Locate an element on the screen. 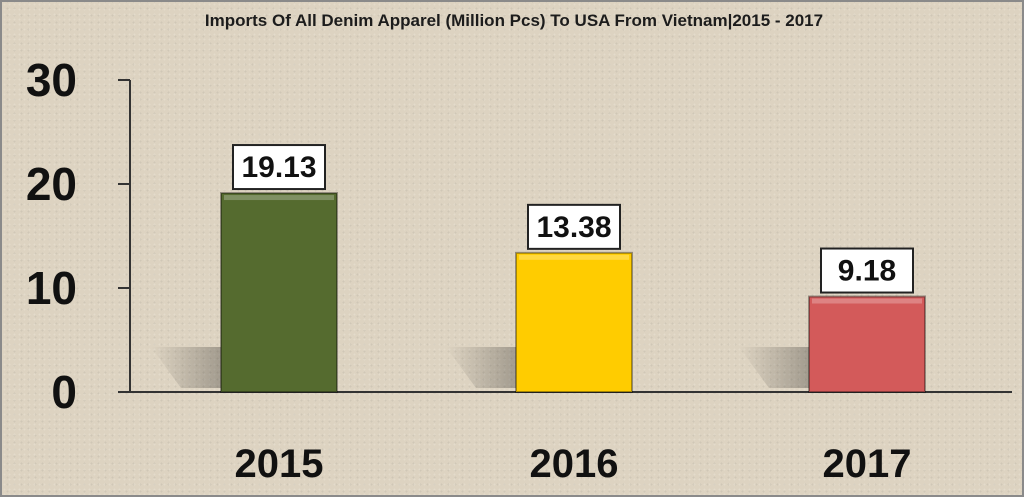 This screenshot has height=499, width=1024. x-tick-label: 2016 is located at coordinates (574, 464).